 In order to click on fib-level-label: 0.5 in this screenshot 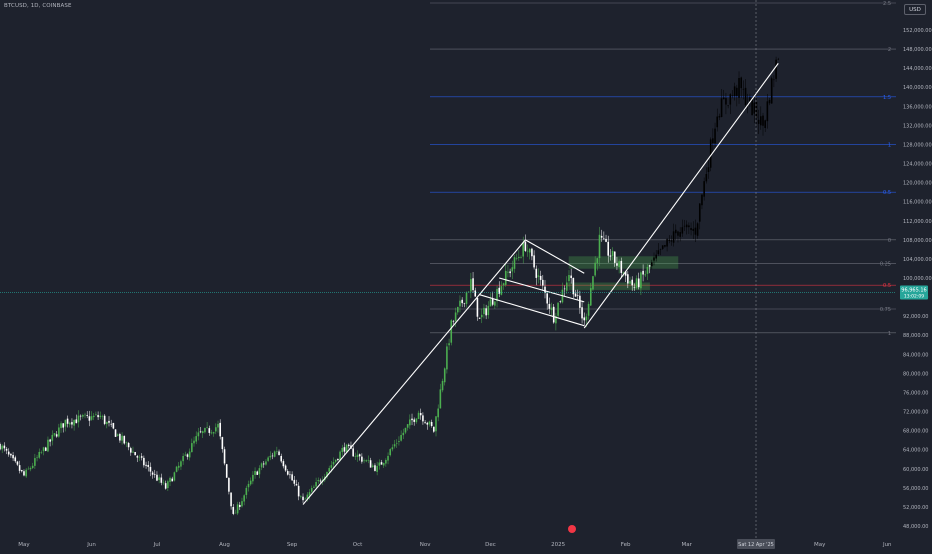, I will do `click(887, 286)`.